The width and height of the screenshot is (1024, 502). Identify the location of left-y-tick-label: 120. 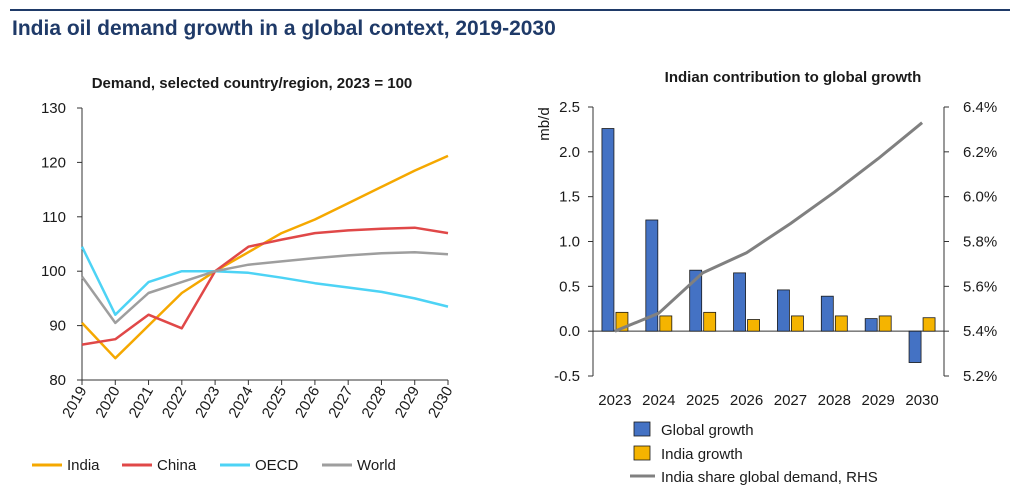
(53, 162).